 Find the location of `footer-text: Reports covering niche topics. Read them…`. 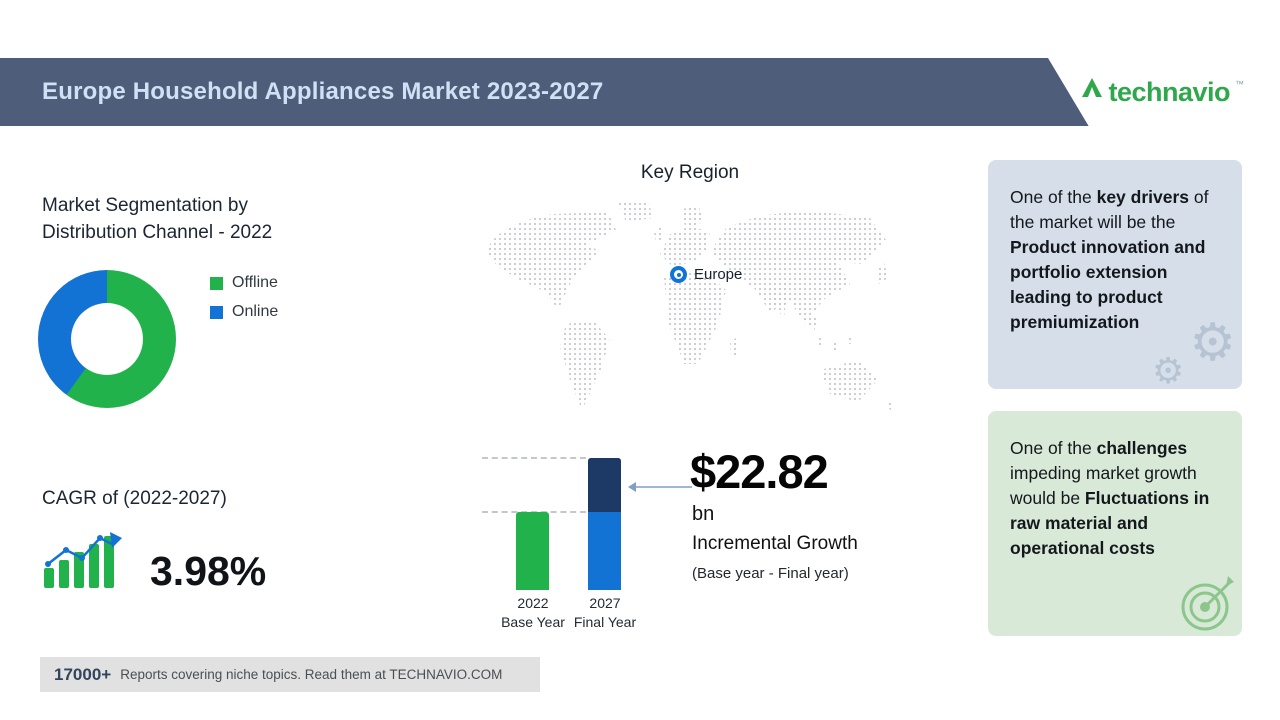

footer-text: Reports covering niche topics. Read them… is located at coordinates (311, 674).